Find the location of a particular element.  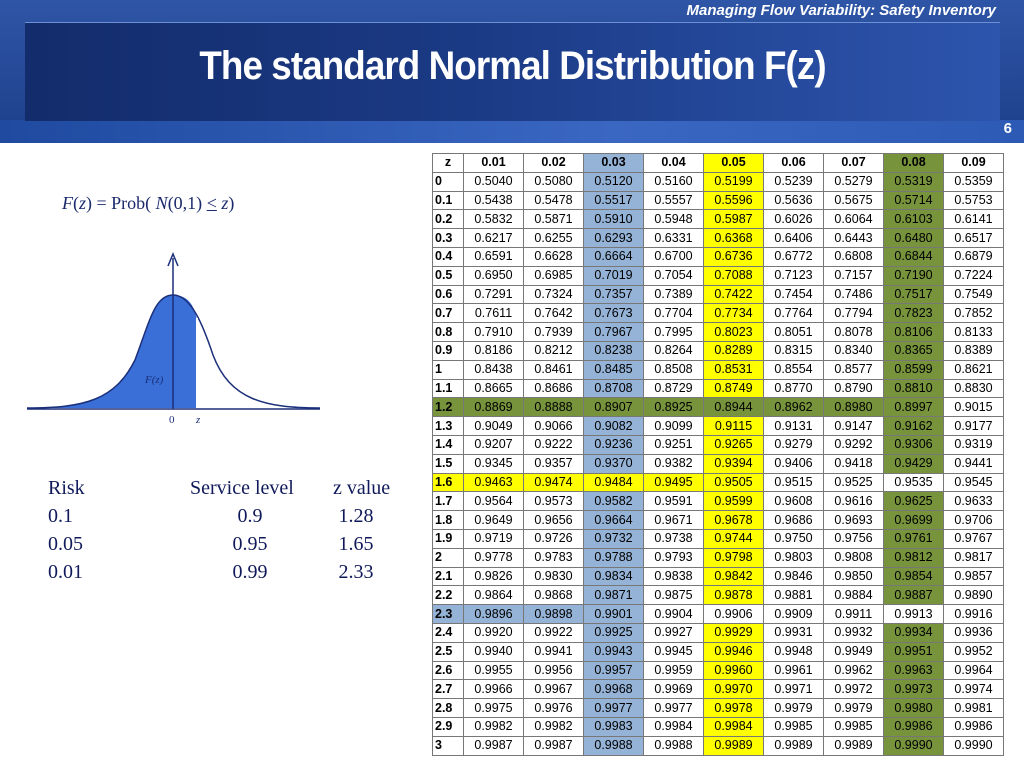

z-table-cell: 0.9989 is located at coordinates (733, 745).